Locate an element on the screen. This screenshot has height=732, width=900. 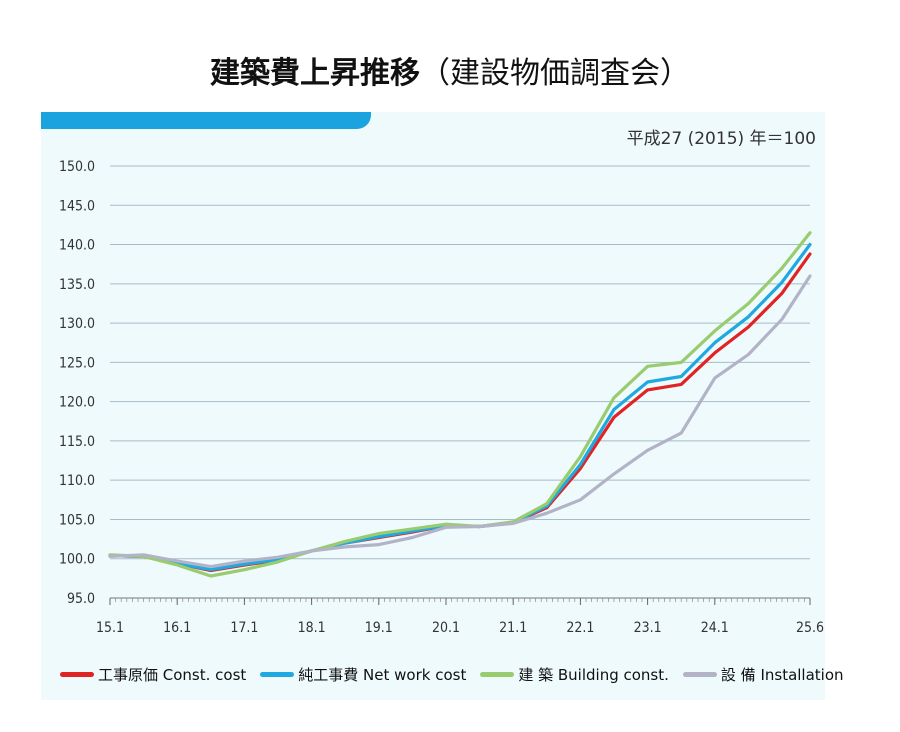
x-tick-label: 18.1 is located at coordinates (312, 628).